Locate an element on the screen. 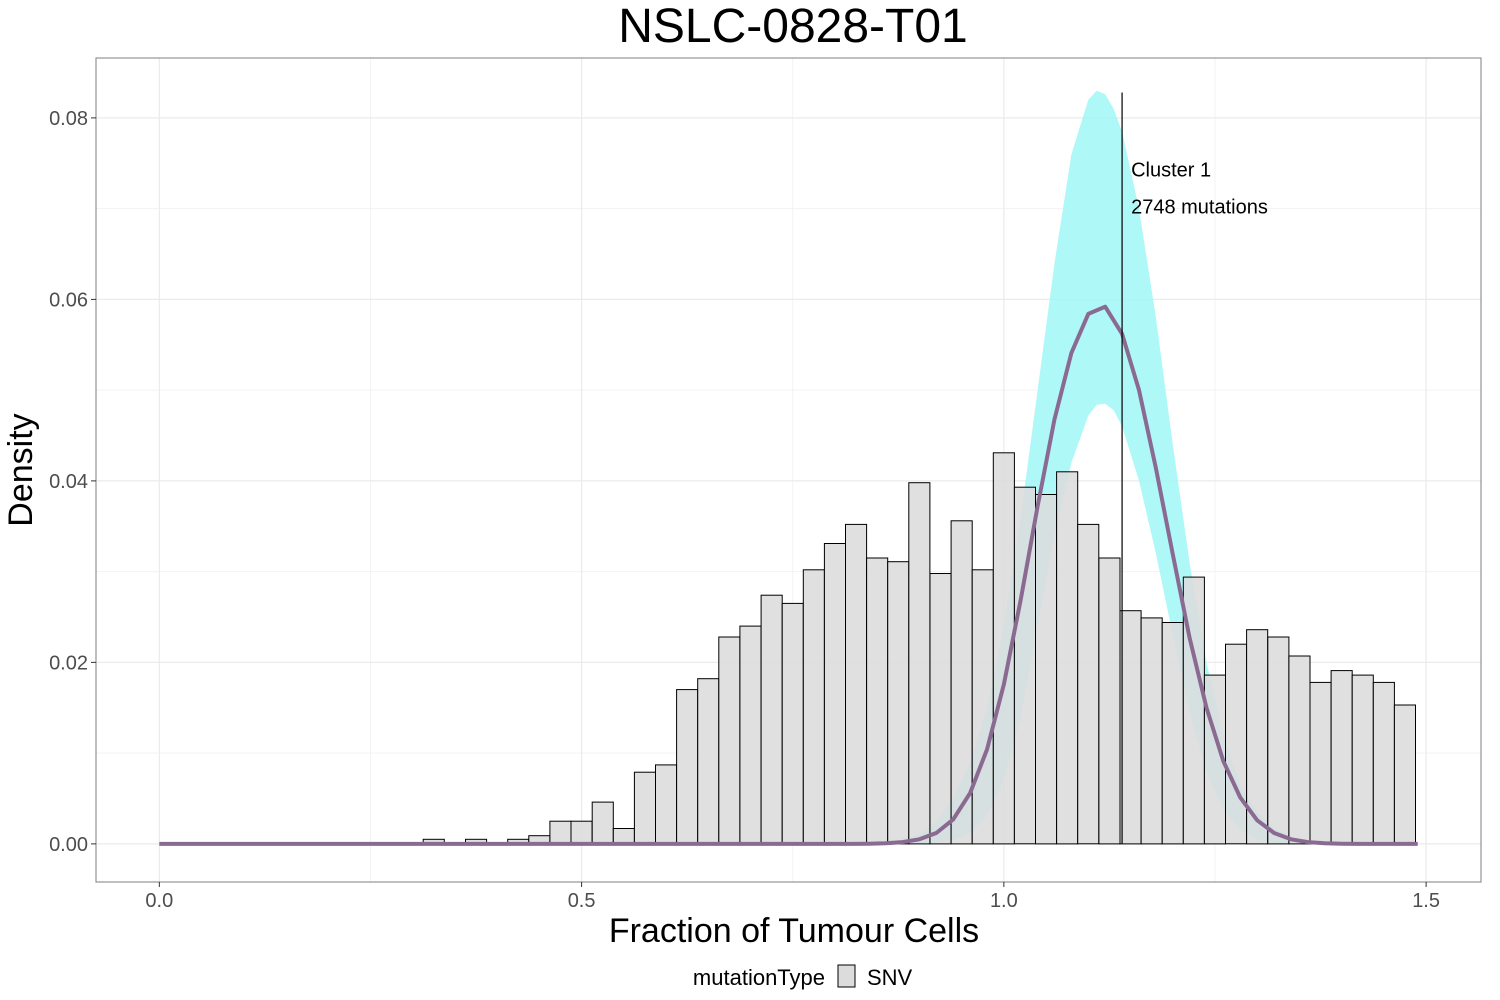  legend: mutationType SNV is located at coordinates (803, 977).